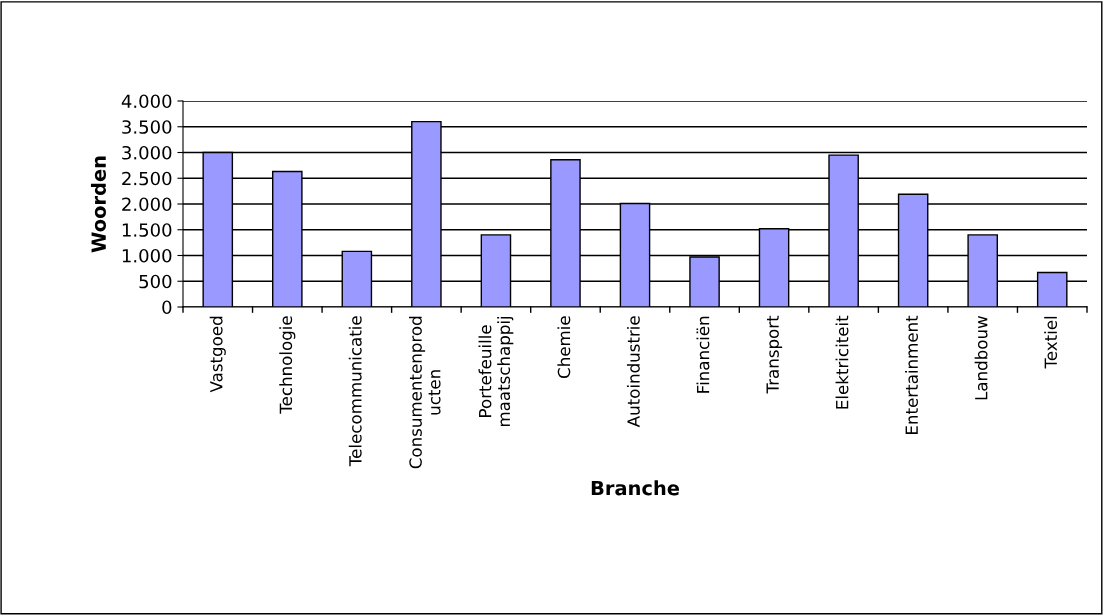 The image size is (1104, 615). I want to click on y-tick-label: 2.500, so click(147, 178).